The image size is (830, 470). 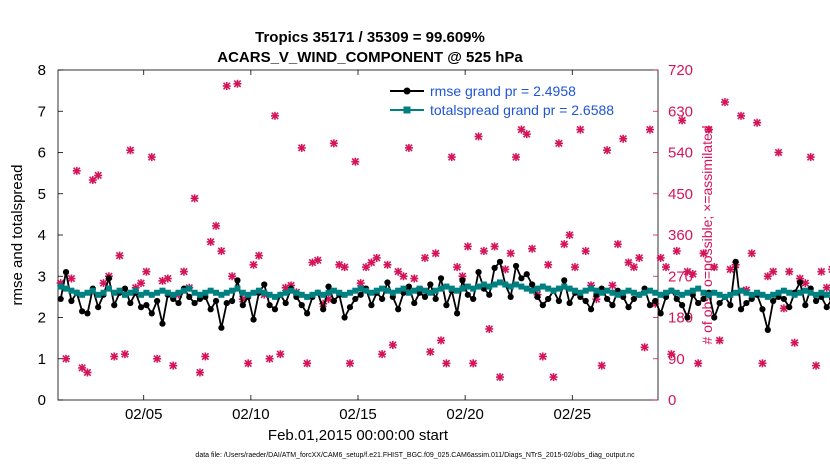 I want to click on y-right-tick-label: 720, so click(x=680, y=70).